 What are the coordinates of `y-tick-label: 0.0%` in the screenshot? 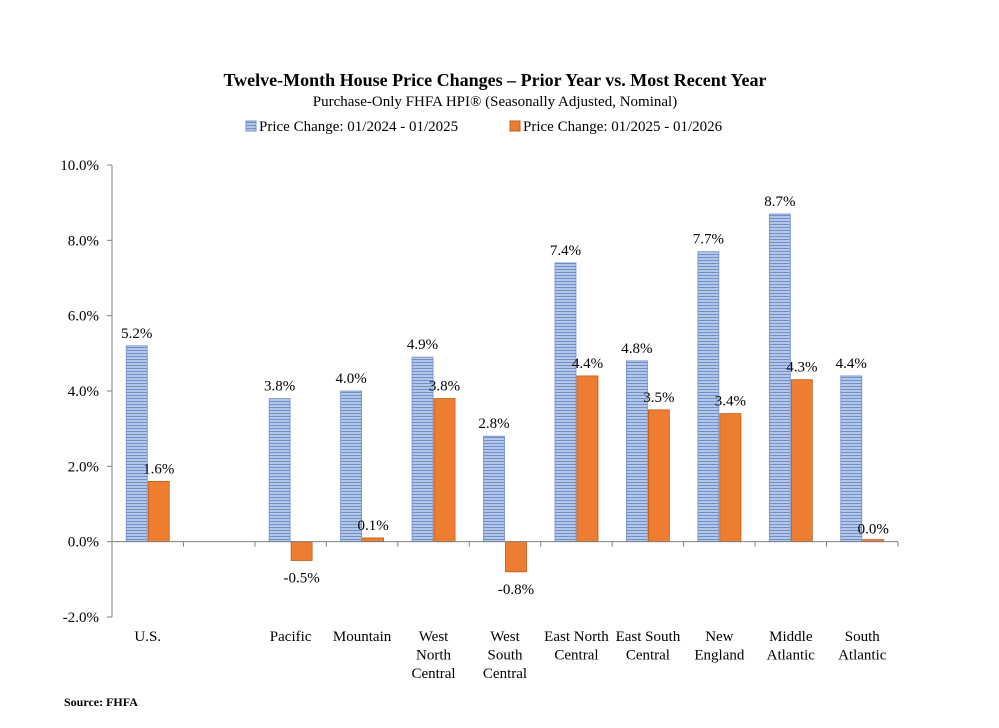 It's located at (83, 543).